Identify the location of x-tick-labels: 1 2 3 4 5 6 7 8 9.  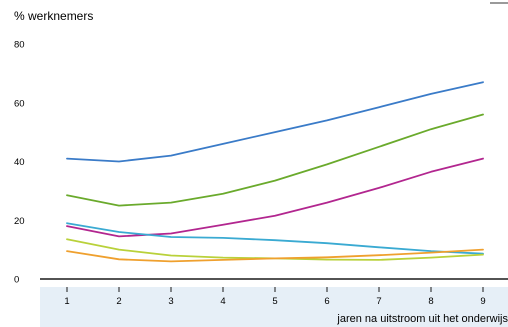
(274, 301).